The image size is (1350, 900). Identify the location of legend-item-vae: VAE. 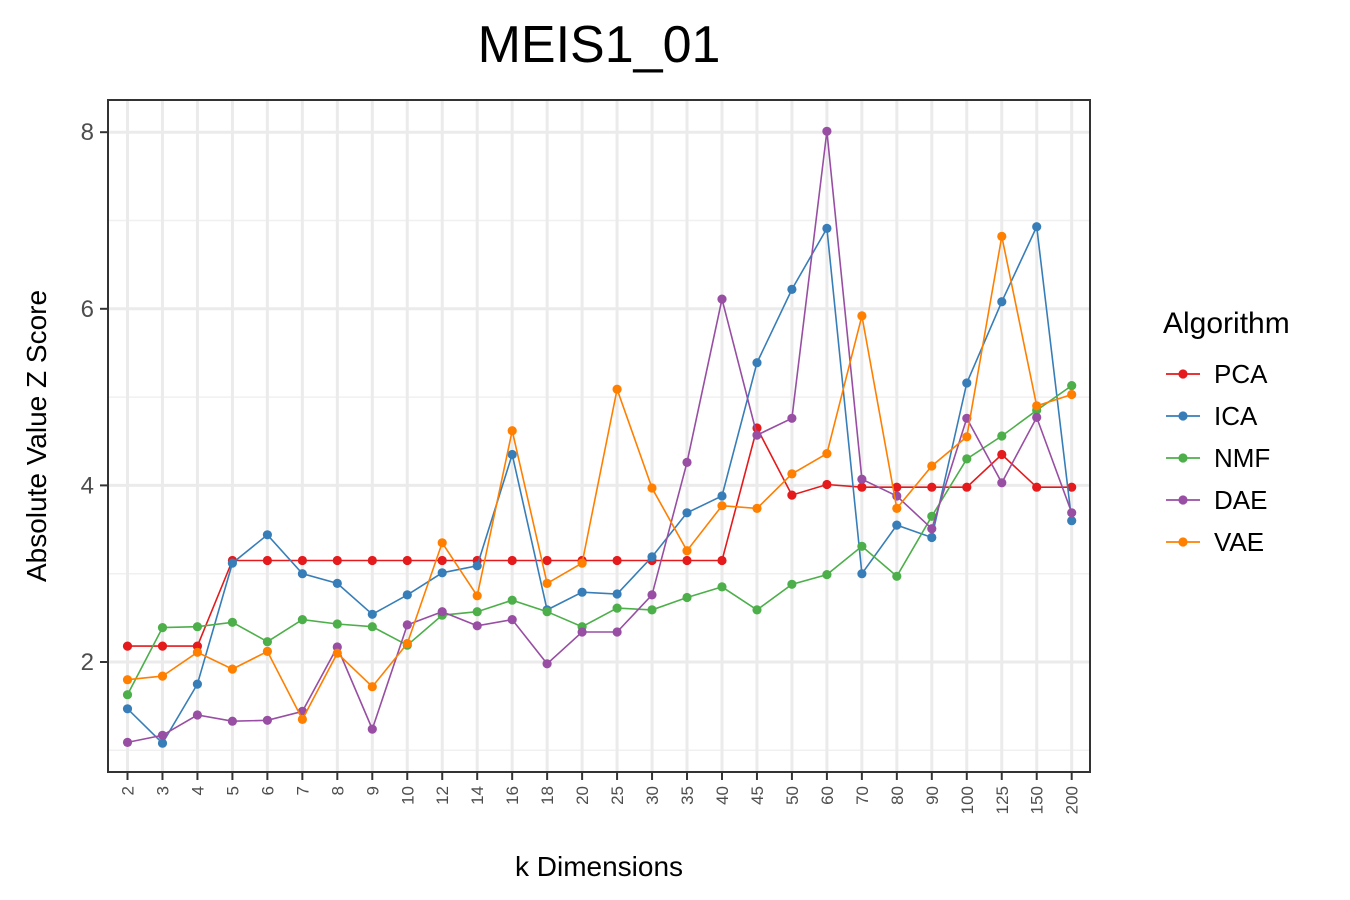
(1215, 542).